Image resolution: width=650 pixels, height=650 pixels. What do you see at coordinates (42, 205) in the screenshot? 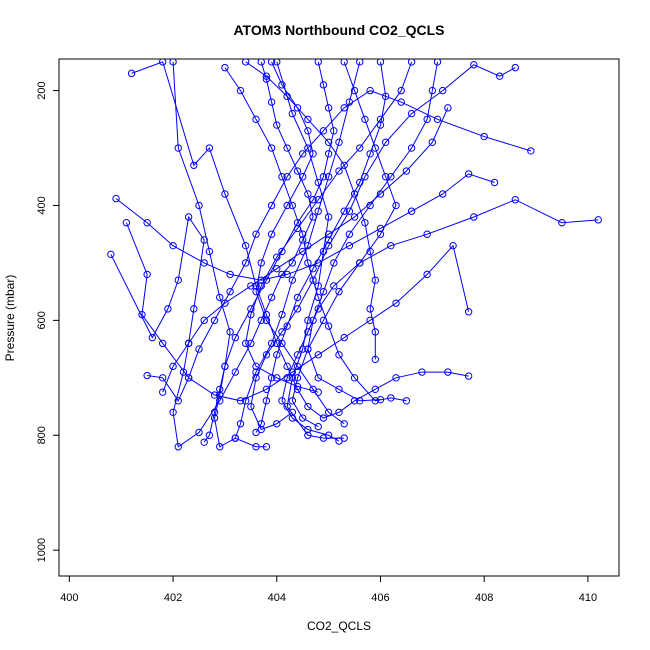
I see `y-tick-label: 400` at bounding box center [42, 205].